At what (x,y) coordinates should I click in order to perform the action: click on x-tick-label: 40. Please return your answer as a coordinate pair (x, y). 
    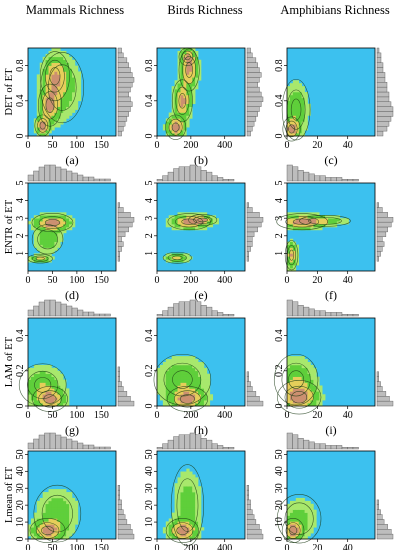
    Looking at the image, I should click on (348, 145).